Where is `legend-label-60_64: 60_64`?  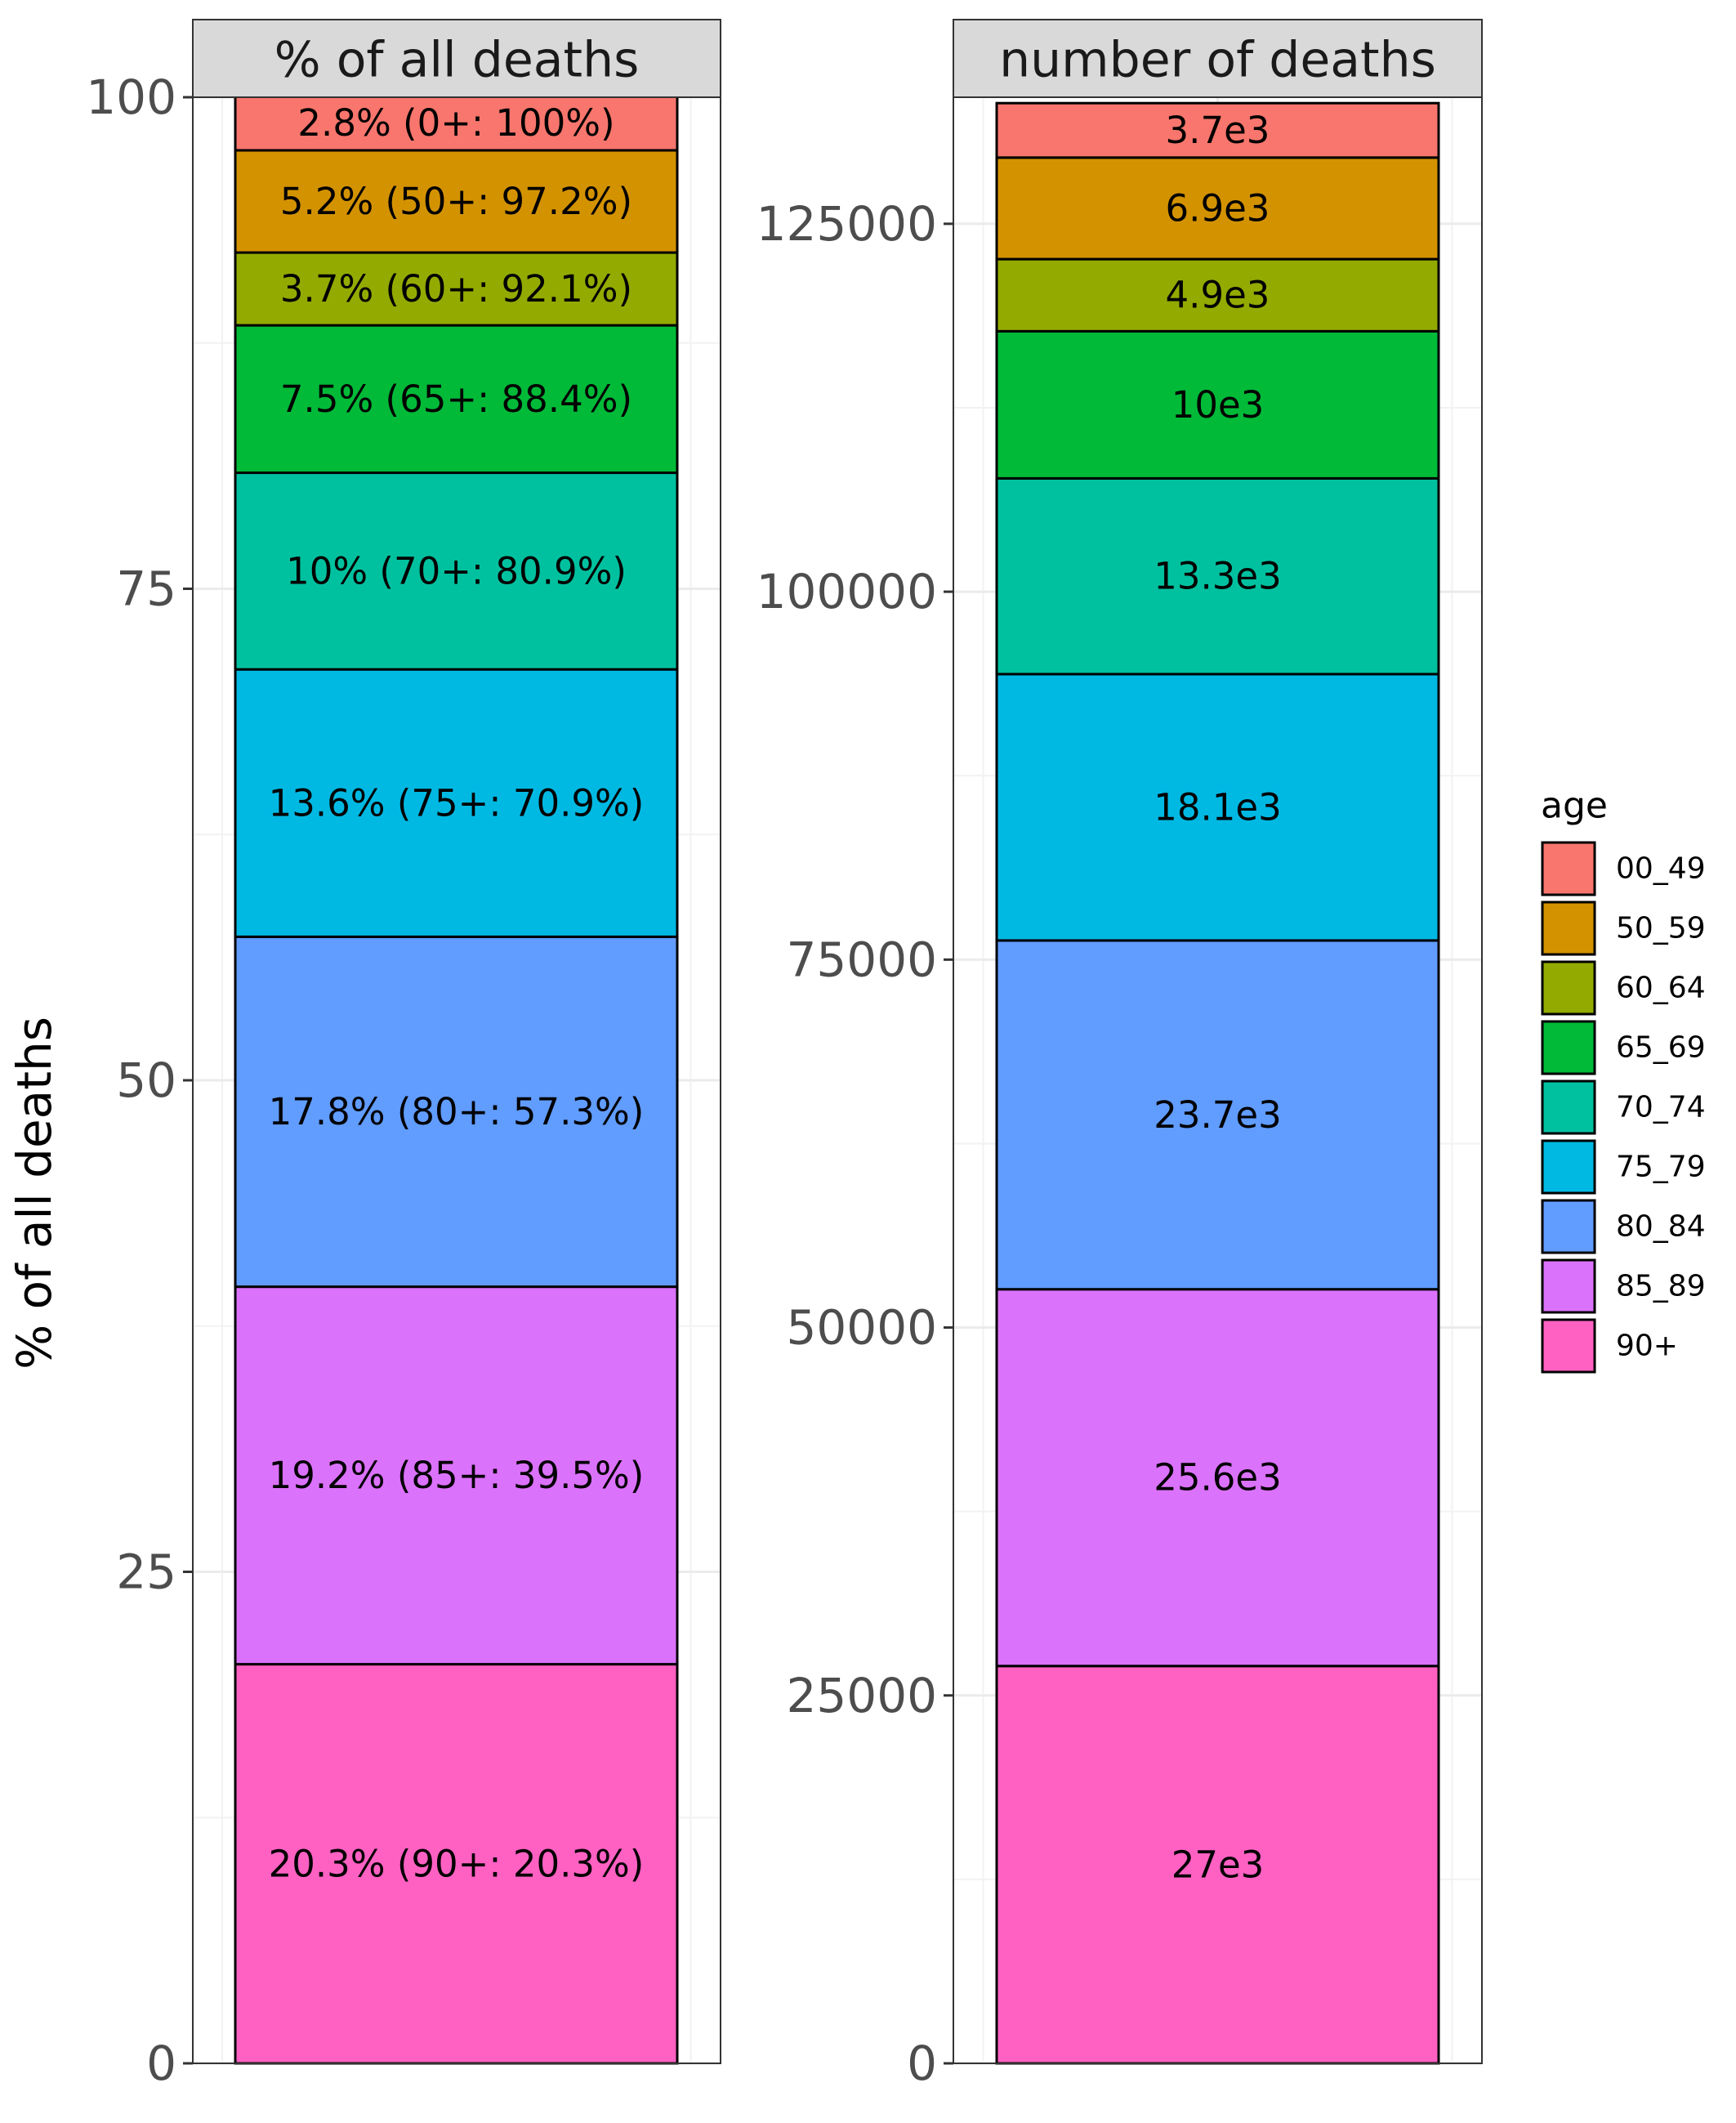 legend-label-60_64: 60_64 is located at coordinates (1661, 989).